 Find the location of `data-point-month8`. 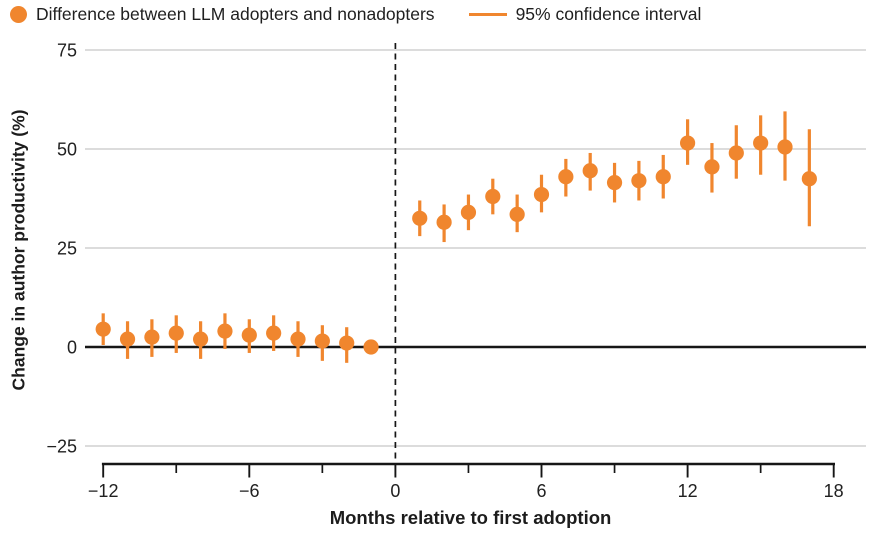

data-point-month8 is located at coordinates (590, 171).